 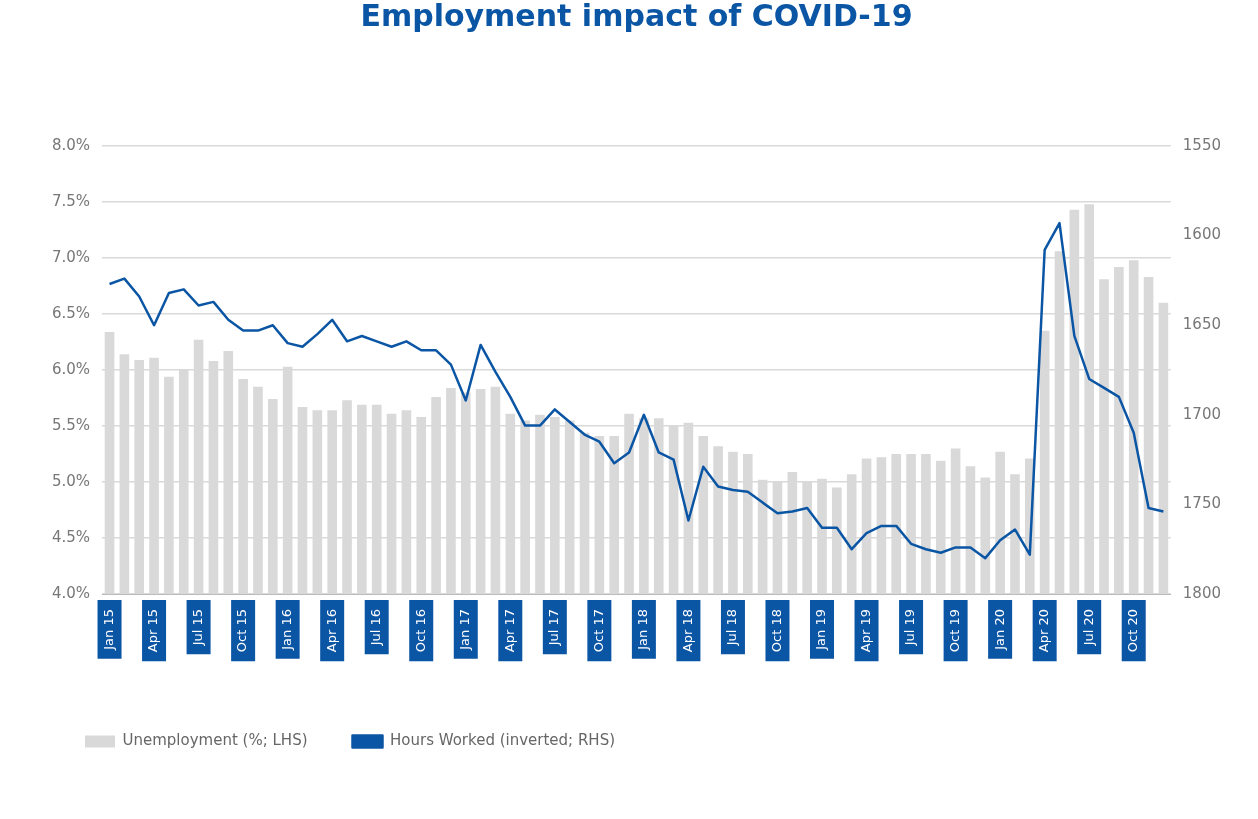 What do you see at coordinates (1202, 592) in the screenshot?
I see `y2-tick-label: 1800` at bounding box center [1202, 592].